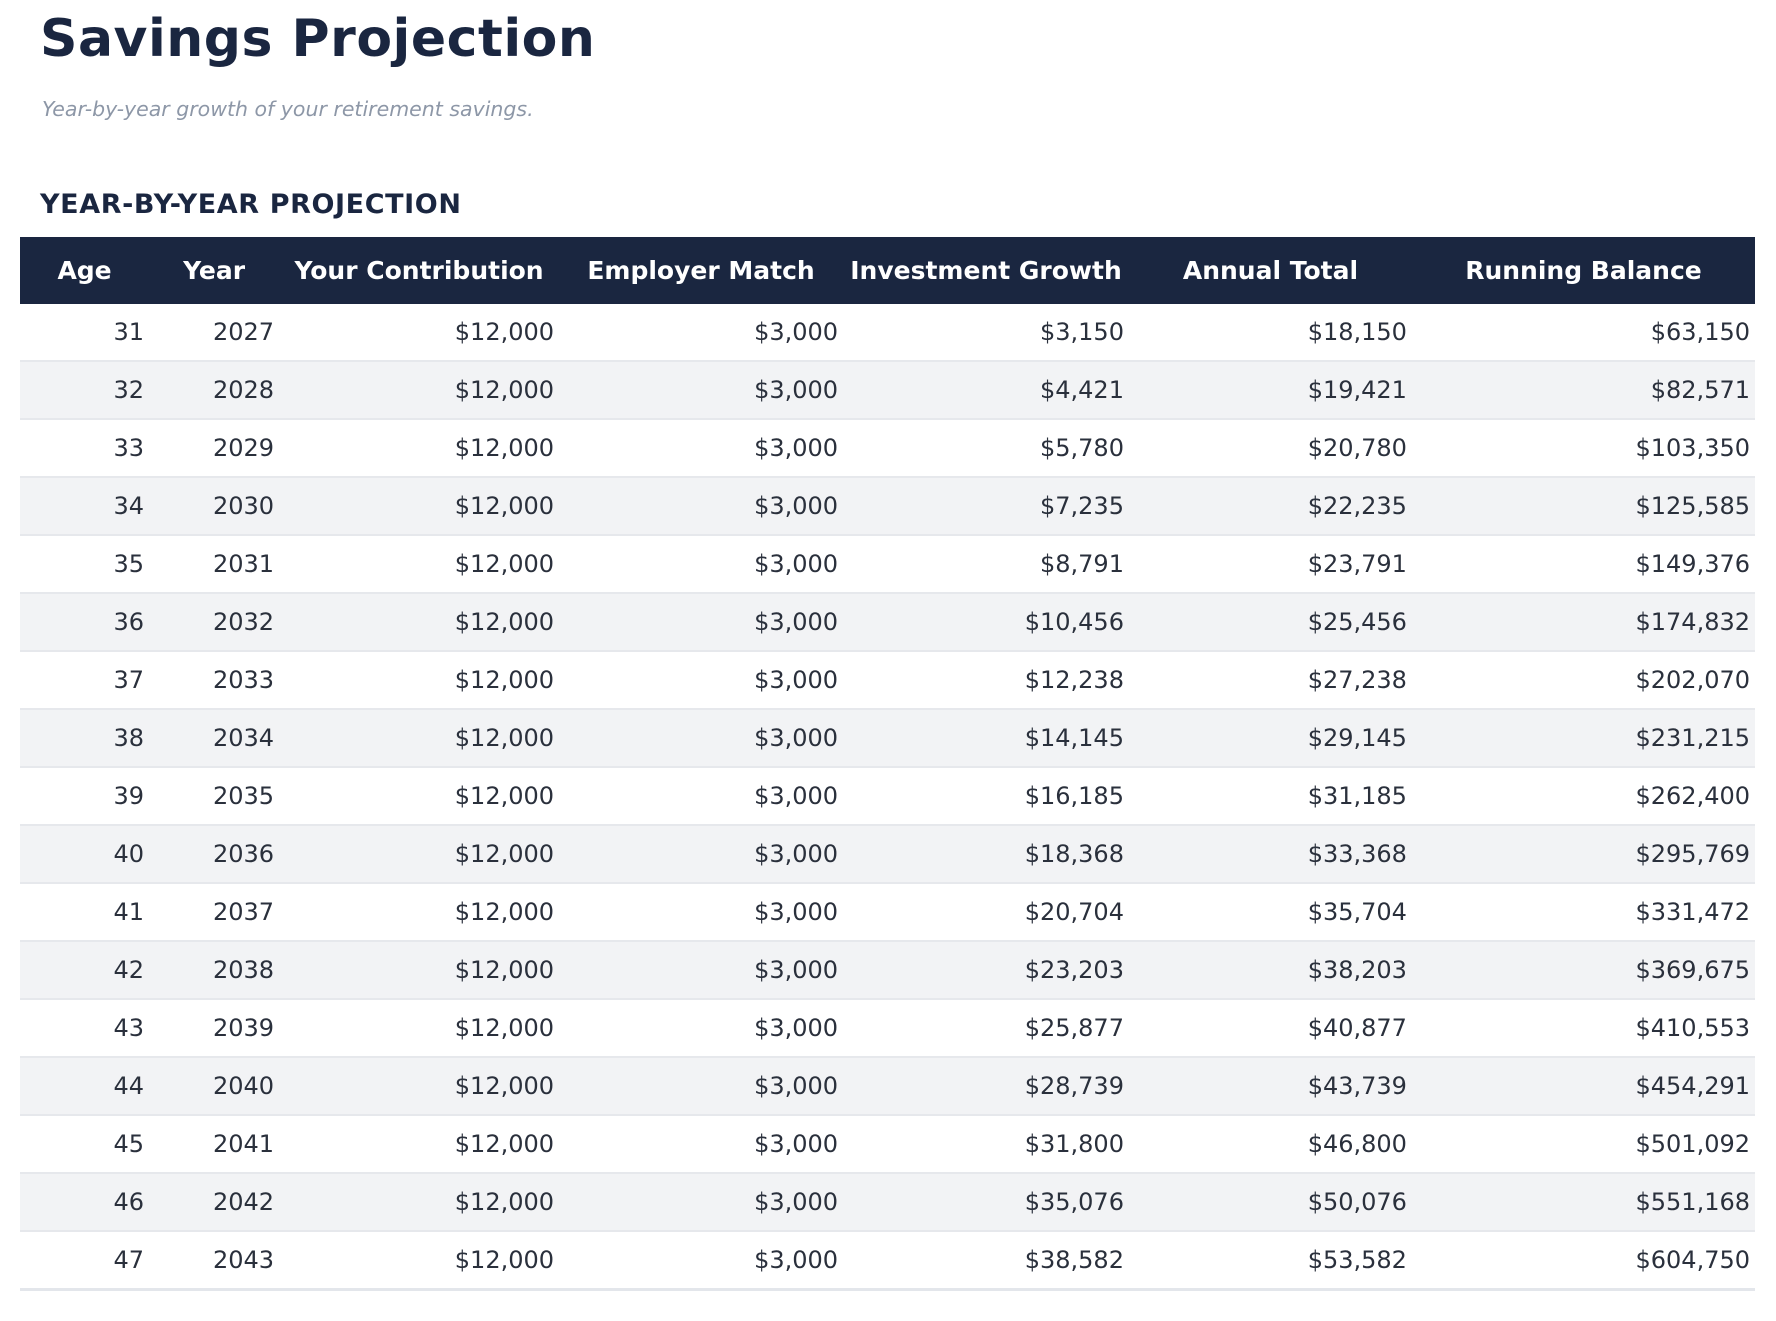 Image resolution: width=1776 pixels, height=1321 pixels. I want to click on table-cell: 41, so click(85, 913).